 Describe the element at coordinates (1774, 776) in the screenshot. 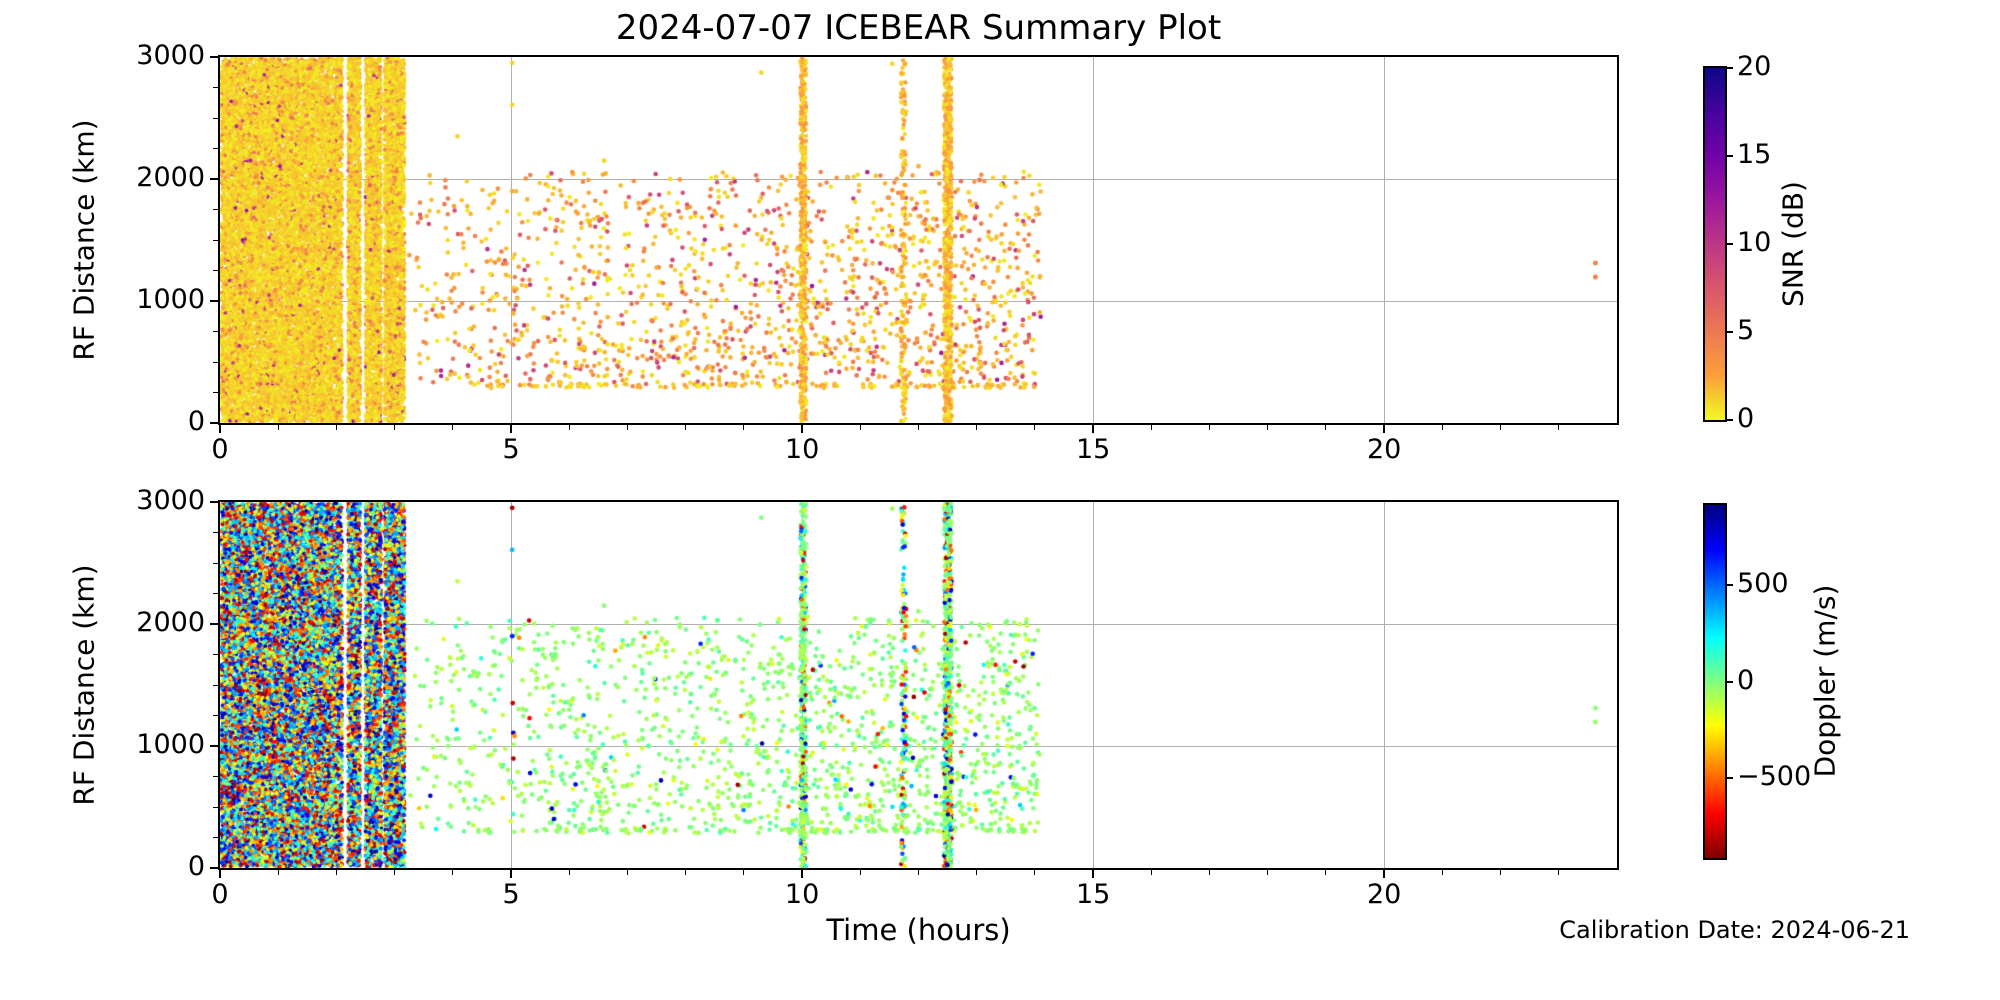

I see `colorbar-tick-label: −500` at that location.